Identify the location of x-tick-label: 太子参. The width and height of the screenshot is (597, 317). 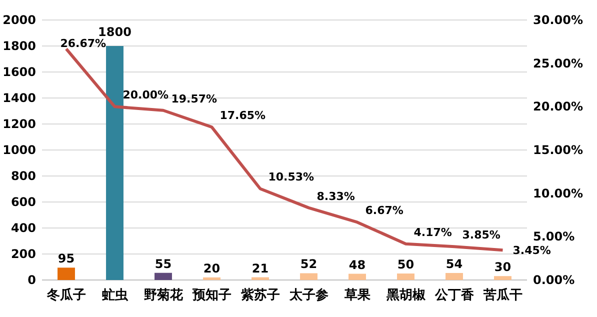
(308, 295).